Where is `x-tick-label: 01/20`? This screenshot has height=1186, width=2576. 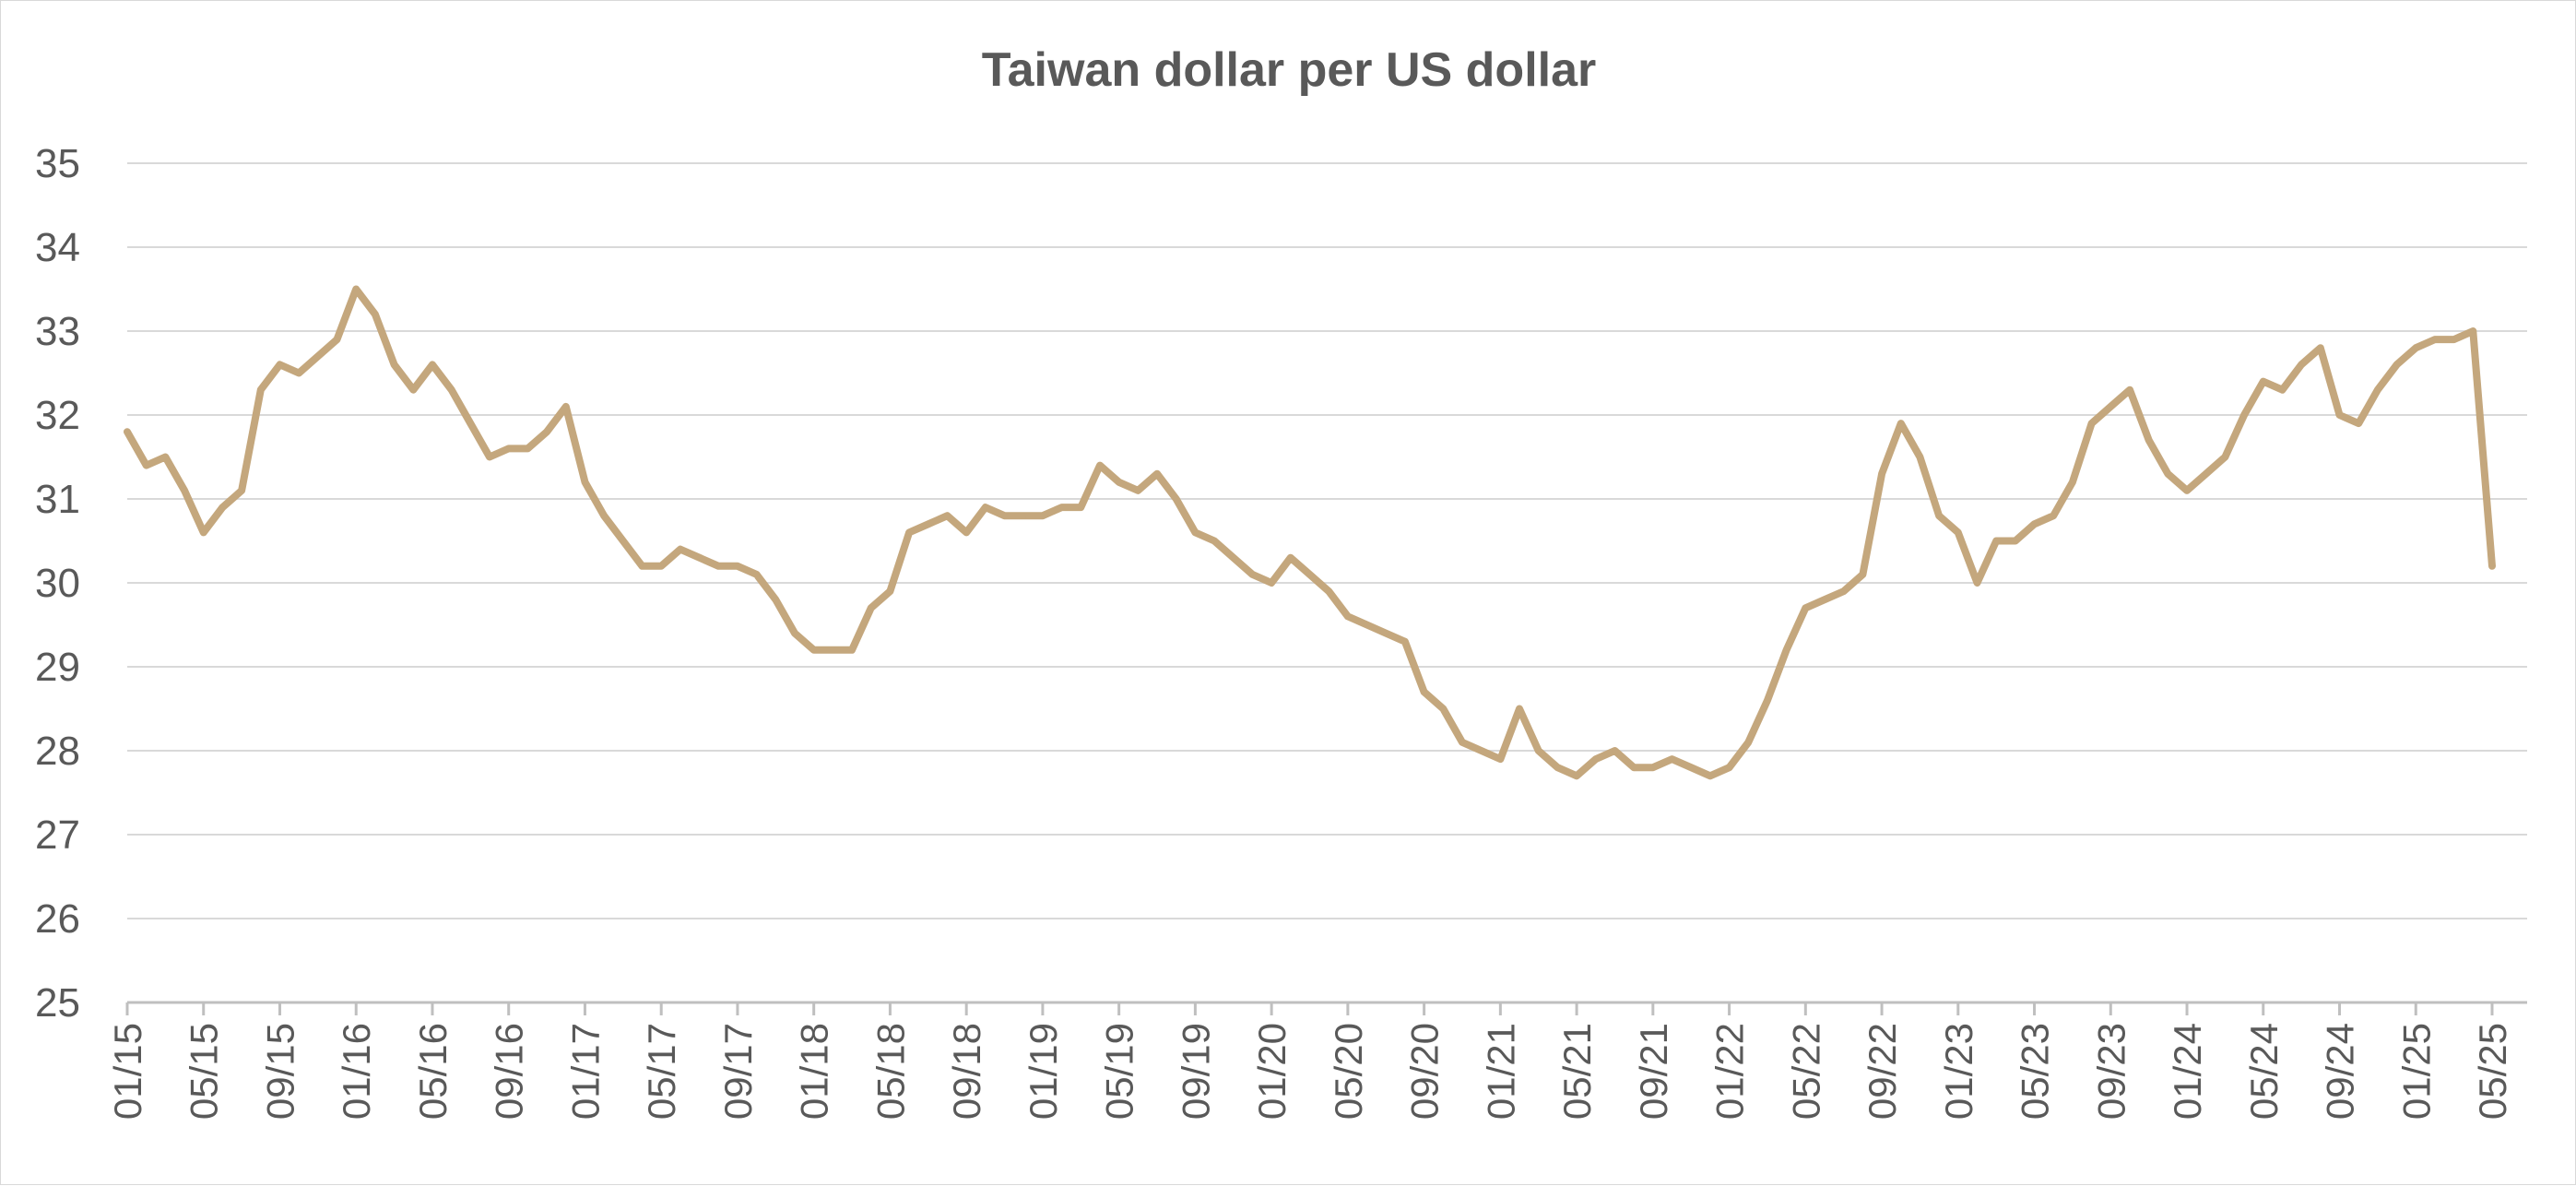
x-tick-label: 01/20 is located at coordinates (1272, 1072).